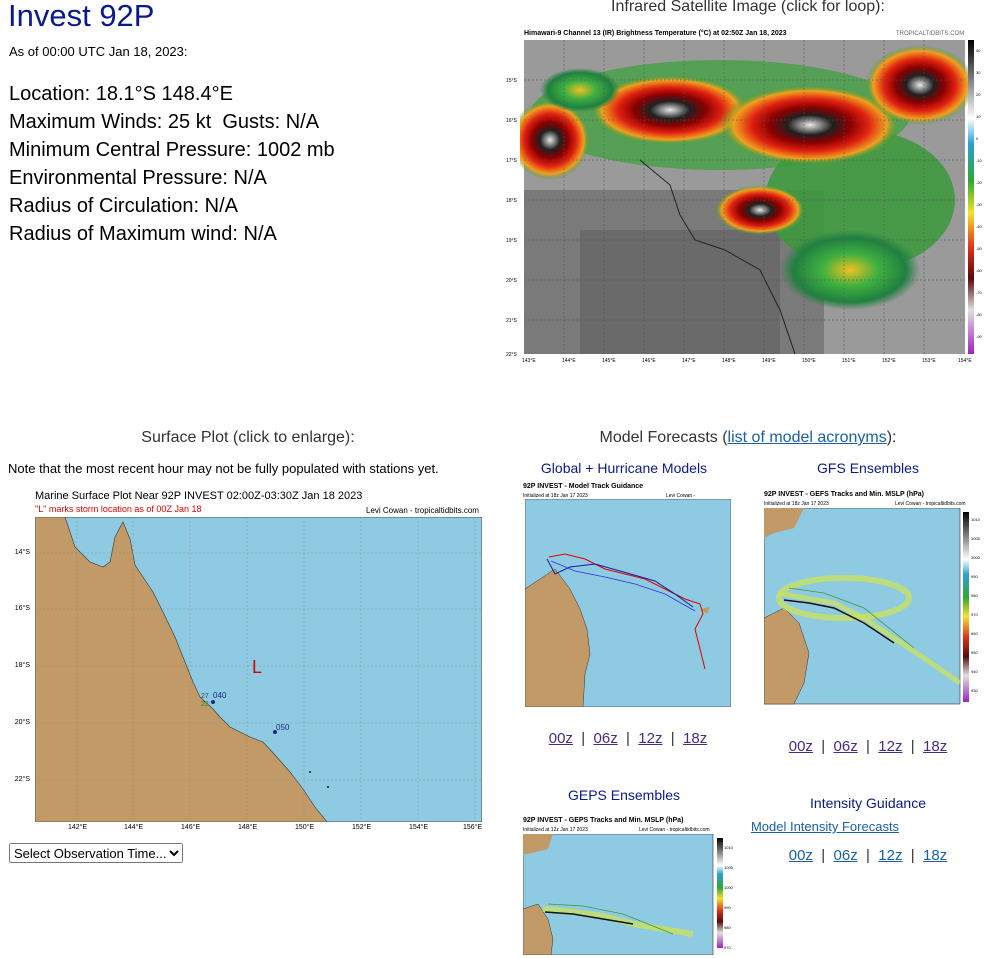 The height and width of the screenshot is (958, 990). Describe the element at coordinates (511, 121) in the screenshot. I see `sat-lat-tick: 16°S` at that location.